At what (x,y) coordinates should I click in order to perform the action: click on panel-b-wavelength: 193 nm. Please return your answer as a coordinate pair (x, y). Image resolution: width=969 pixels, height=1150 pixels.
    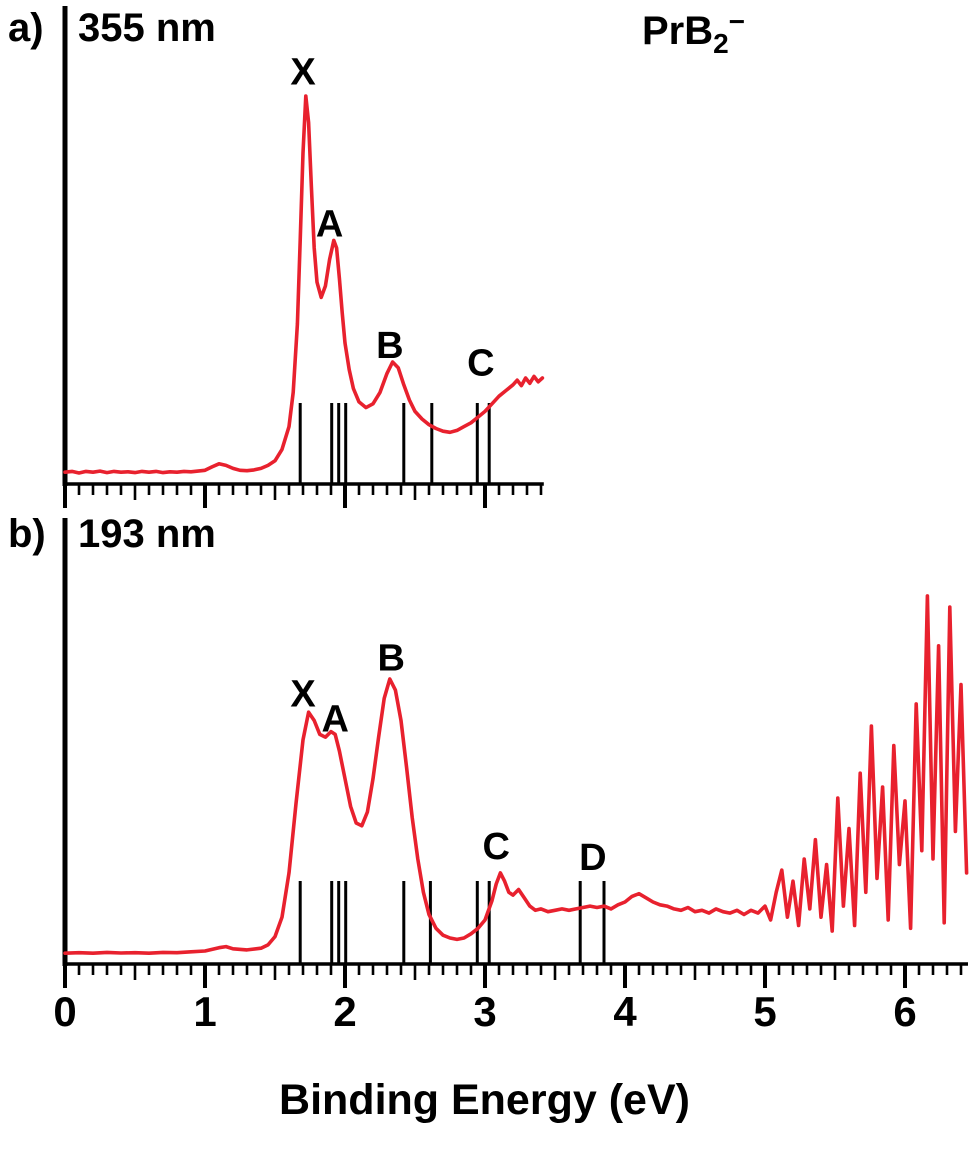
    Looking at the image, I should click on (147, 534).